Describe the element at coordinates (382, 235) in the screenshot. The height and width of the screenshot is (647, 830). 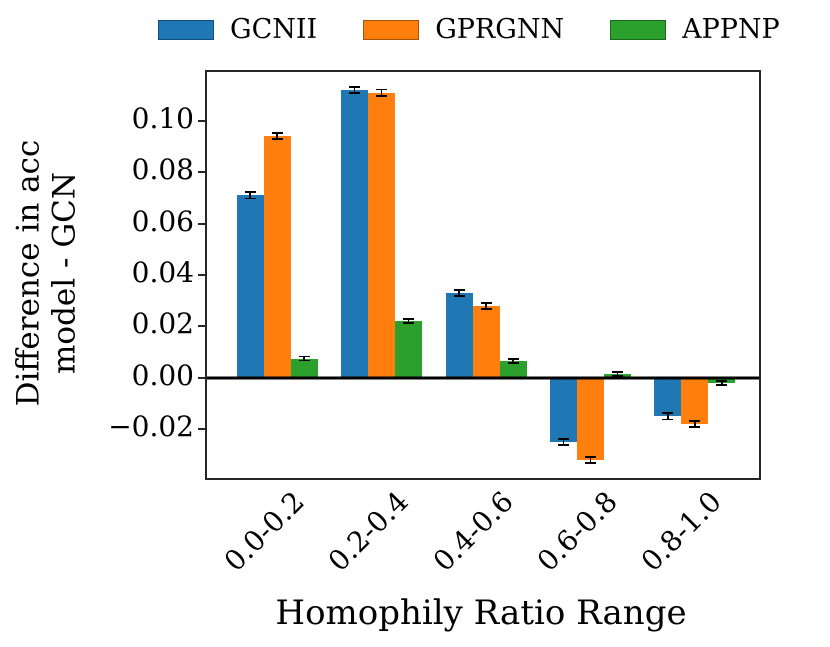
I see `bar-gprgnn-0.2-0.4` at that location.